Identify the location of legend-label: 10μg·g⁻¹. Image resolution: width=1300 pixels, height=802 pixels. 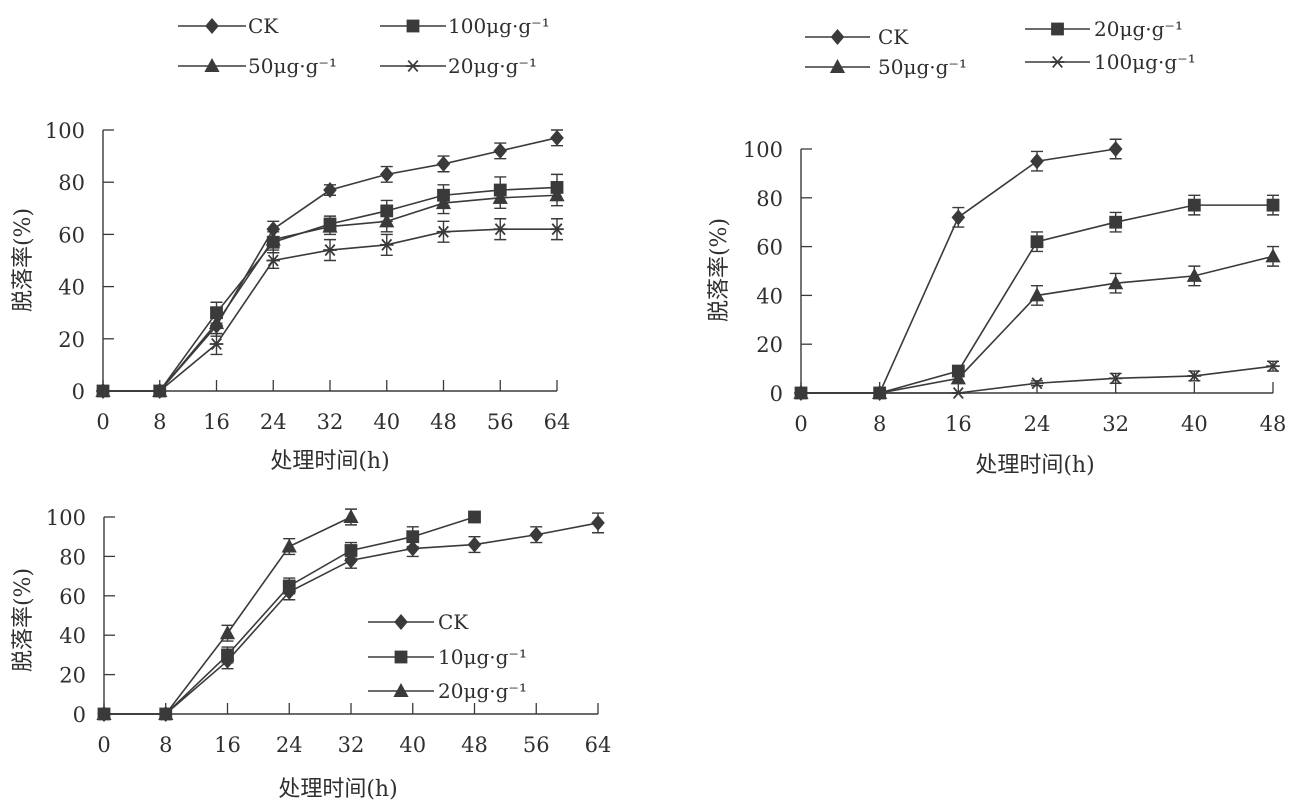
(482, 657).